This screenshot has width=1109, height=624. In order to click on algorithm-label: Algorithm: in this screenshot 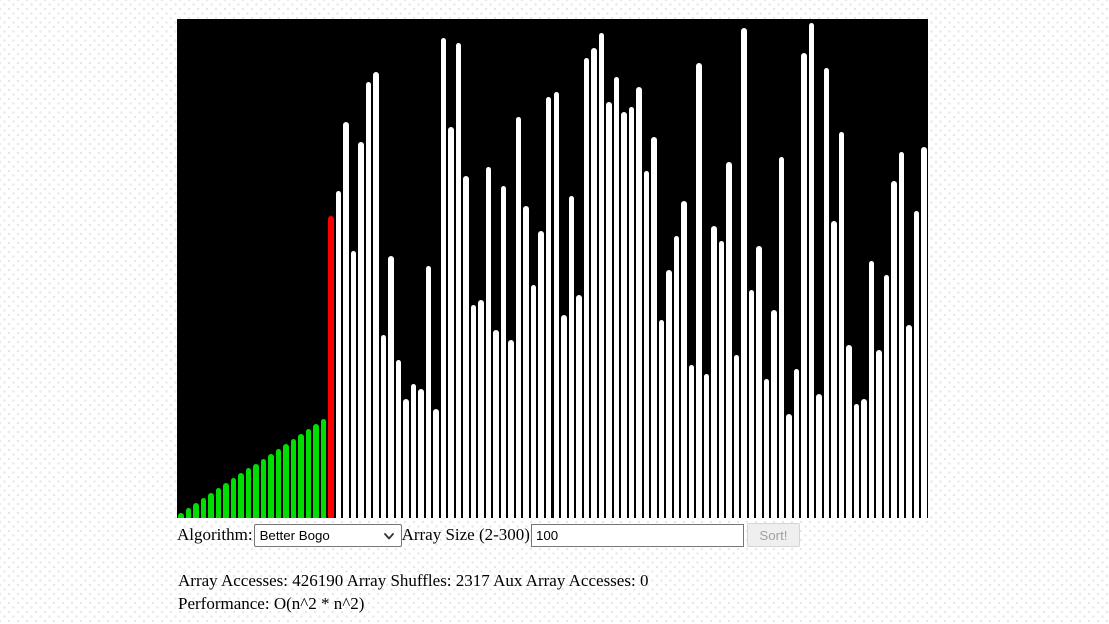, I will do `click(215, 534)`.